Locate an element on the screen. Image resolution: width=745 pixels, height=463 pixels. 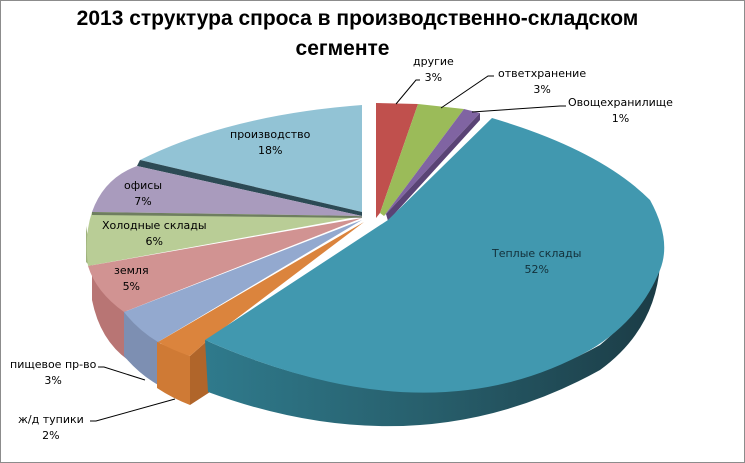
label-drugie: другие 3% is located at coordinates (433, 70).